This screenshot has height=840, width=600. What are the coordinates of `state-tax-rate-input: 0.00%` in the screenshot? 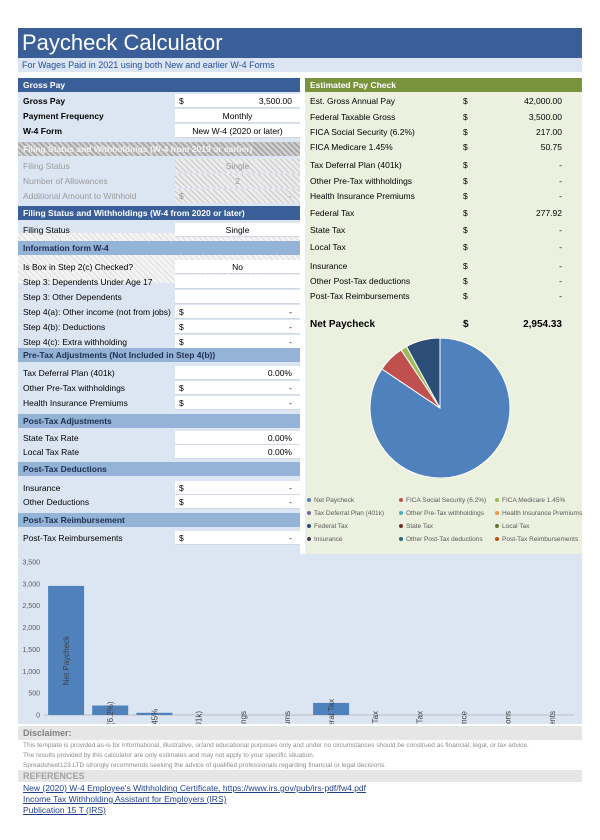 It's located at (237, 438).